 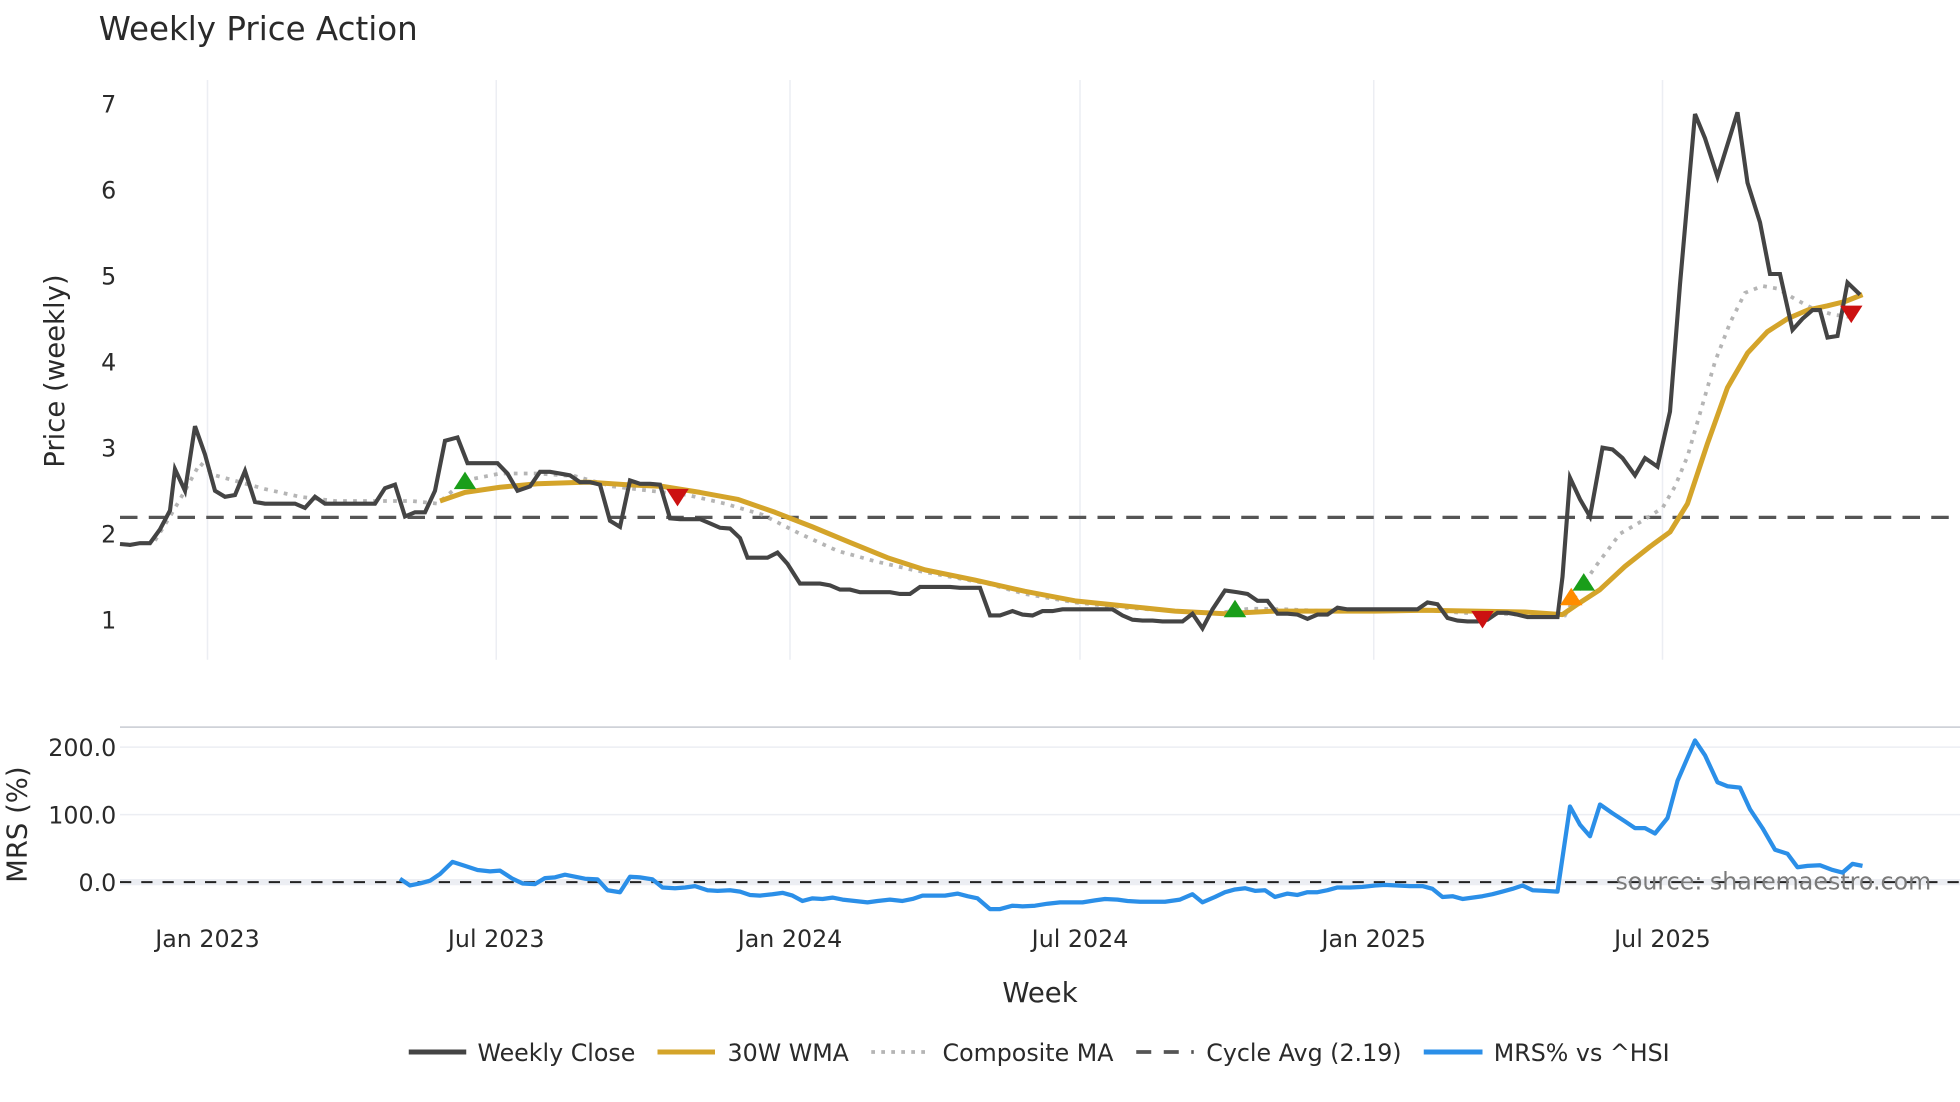 What do you see at coordinates (1661, 939) in the screenshot?
I see `x-tick-label: Jul 2025` at bounding box center [1661, 939].